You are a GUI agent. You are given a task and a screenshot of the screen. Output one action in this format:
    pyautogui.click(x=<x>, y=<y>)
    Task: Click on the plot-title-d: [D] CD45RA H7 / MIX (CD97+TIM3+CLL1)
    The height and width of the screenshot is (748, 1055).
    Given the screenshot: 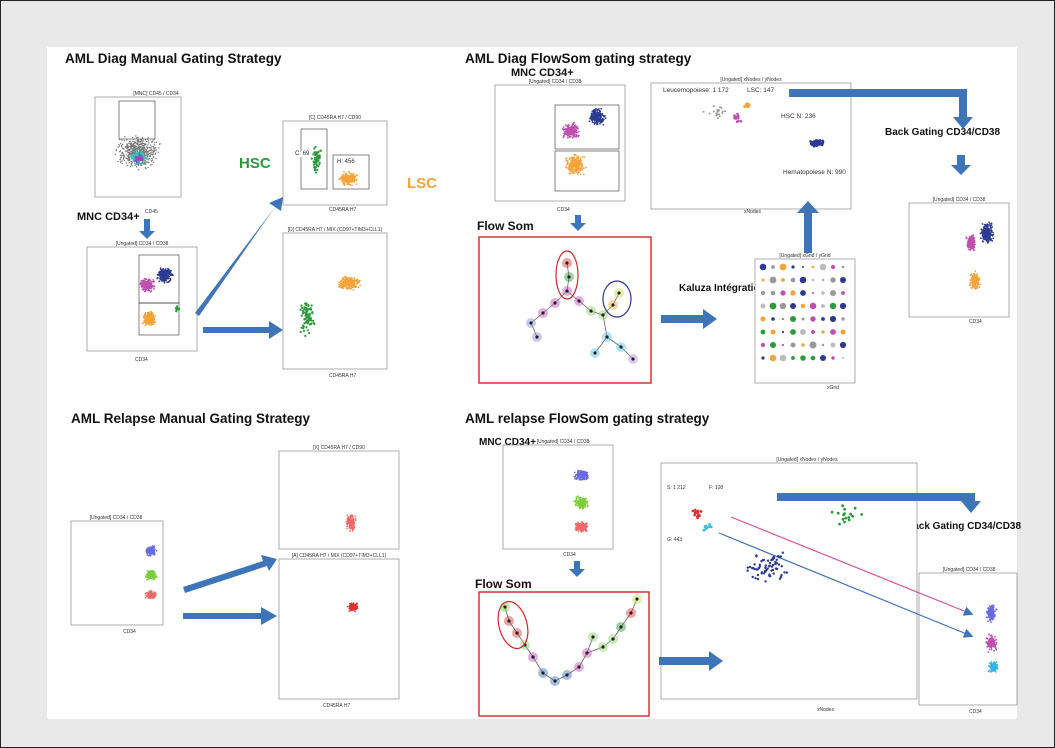 What is the action you would take?
    pyautogui.click(x=335, y=230)
    